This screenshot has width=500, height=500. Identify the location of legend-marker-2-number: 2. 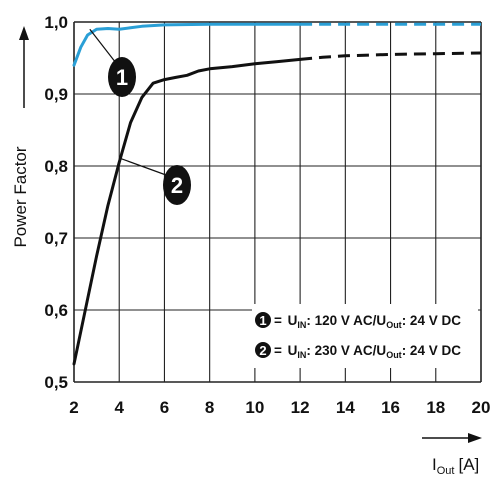
(262, 350).